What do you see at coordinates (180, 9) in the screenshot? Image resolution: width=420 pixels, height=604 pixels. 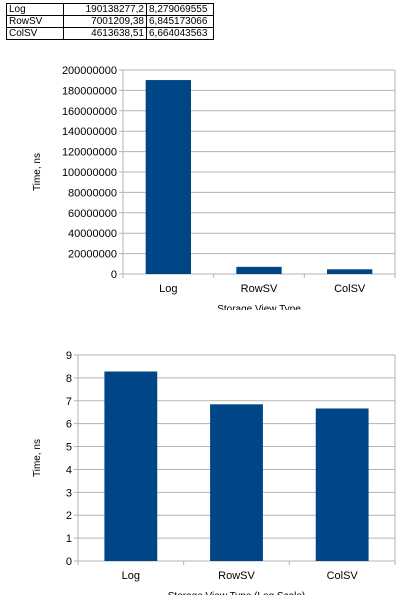 I see `table-cell-log: 8,279069555` at bounding box center [180, 9].